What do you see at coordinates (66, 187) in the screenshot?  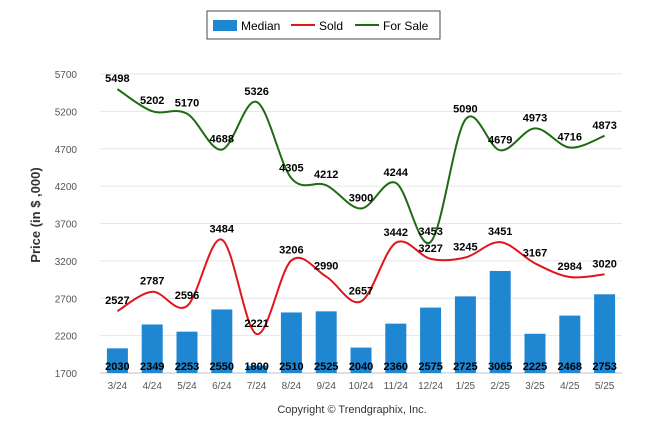 I see `y-tick-label: 4200` at bounding box center [66, 187].